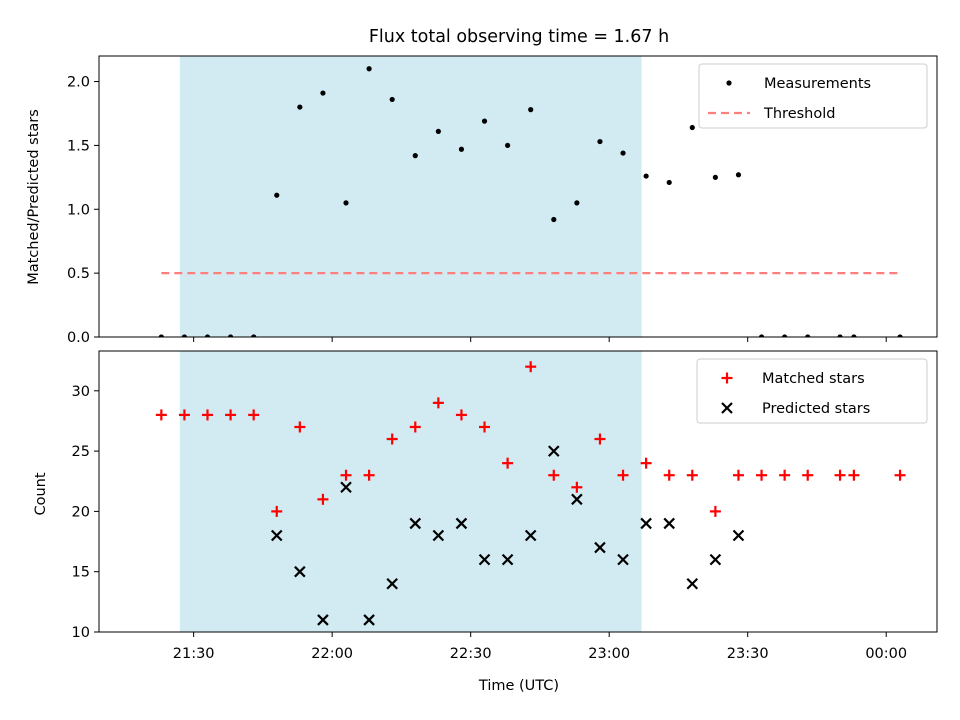 The width and height of the screenshot is (960, 720). What do you see at coordinates (519, 37) in the screenshot?
I see `chart-title: Flux total observing time = 1.67 h` at bounding box center [519, 37].